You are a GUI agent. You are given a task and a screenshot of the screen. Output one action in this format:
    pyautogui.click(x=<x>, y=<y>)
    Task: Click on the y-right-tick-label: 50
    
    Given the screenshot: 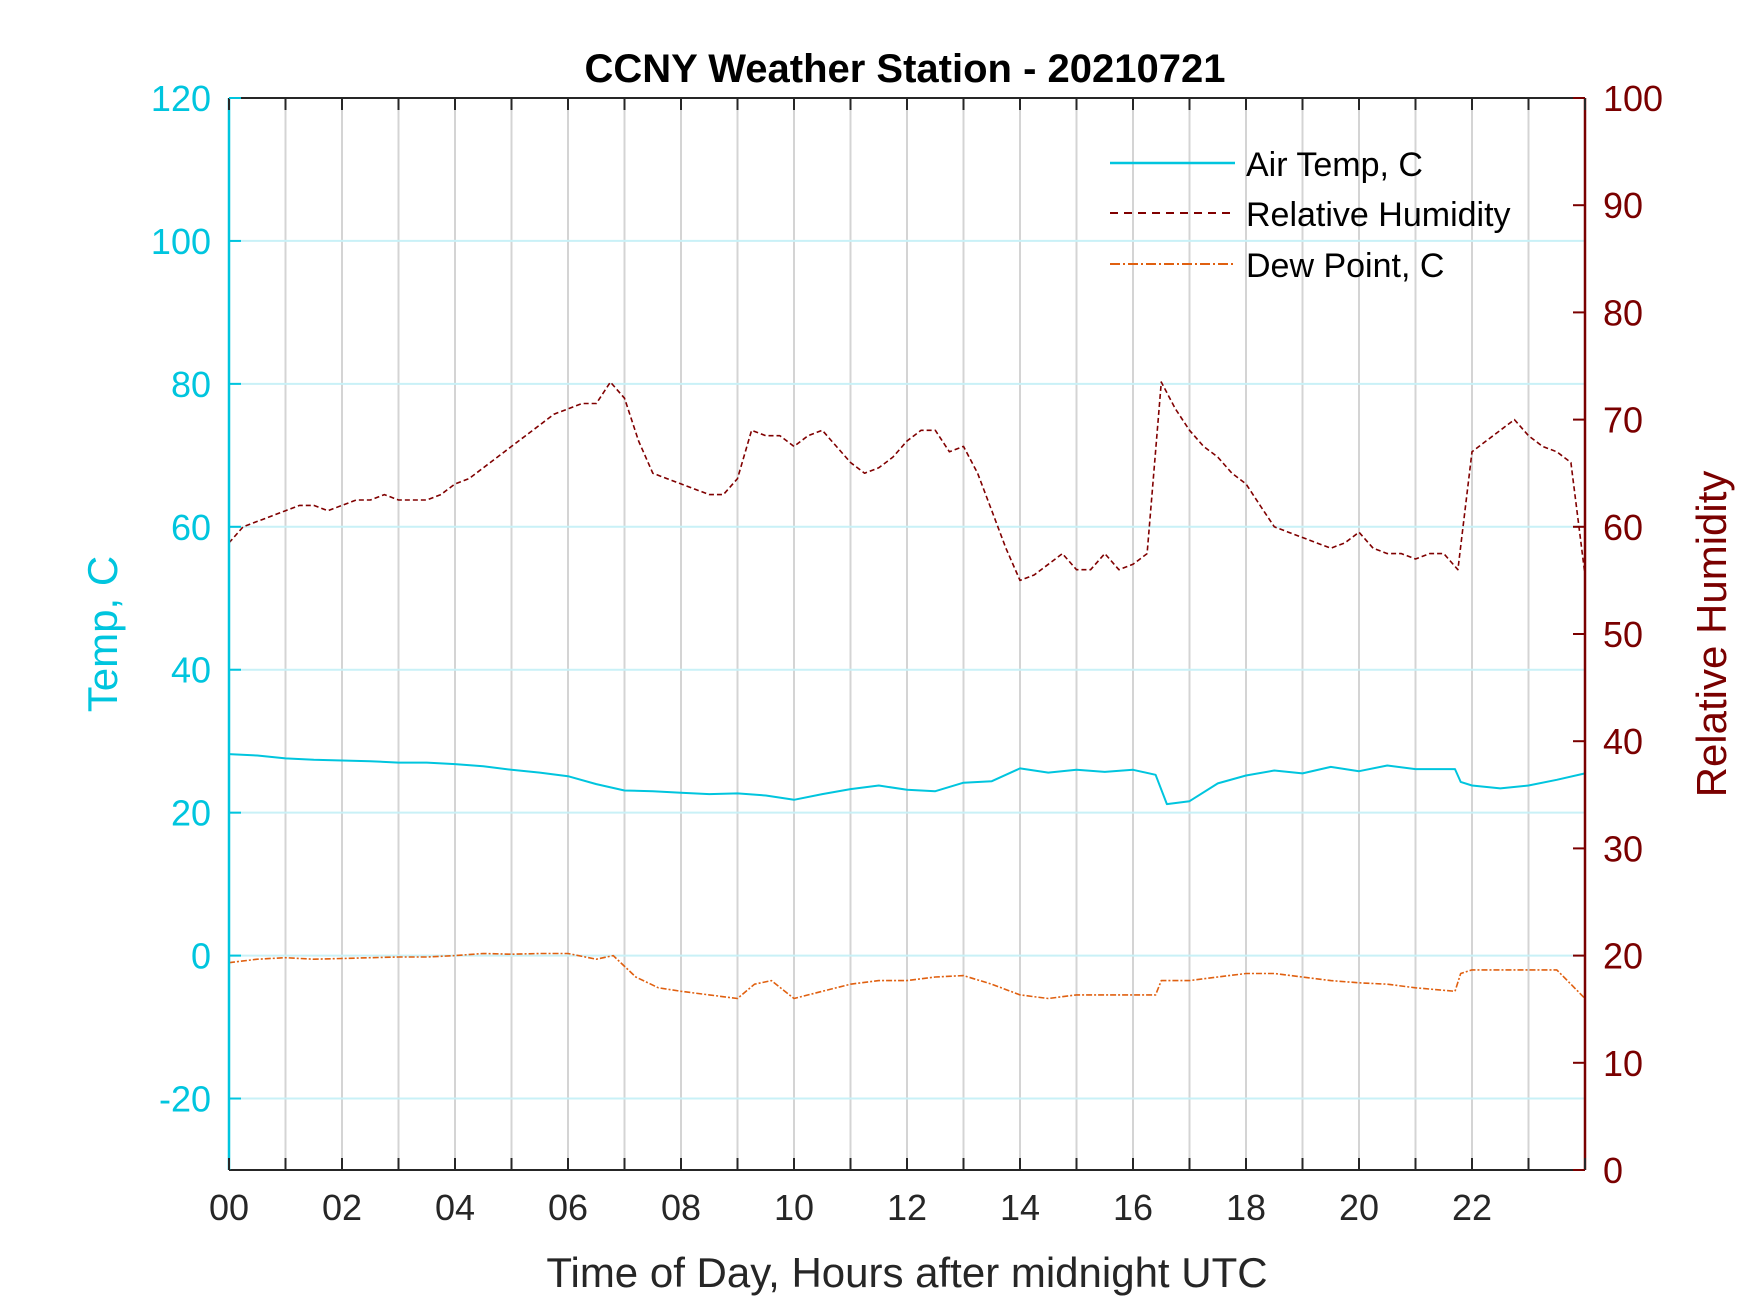 What is the action you would take?
    pyautogui.click(x=1623, y=634)
    